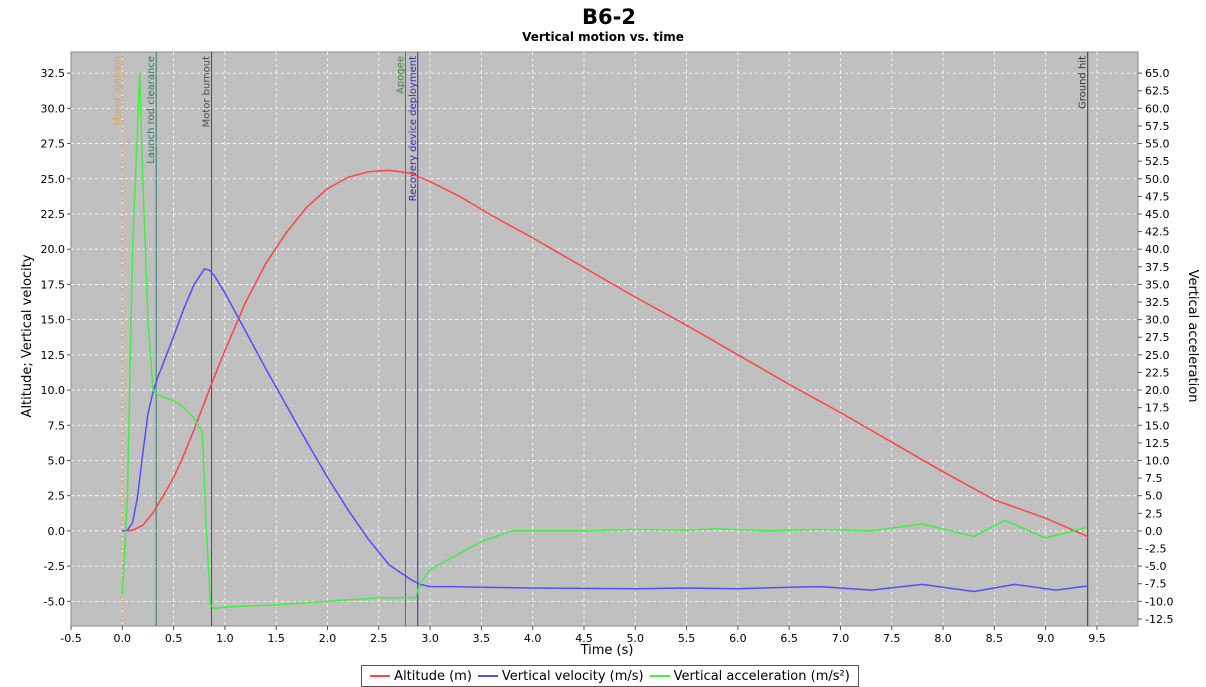  What do you see at coordinates (482, 638) in the screenshot?
I see `x-tick-label: 3.5` at bounding box center [482, 638].